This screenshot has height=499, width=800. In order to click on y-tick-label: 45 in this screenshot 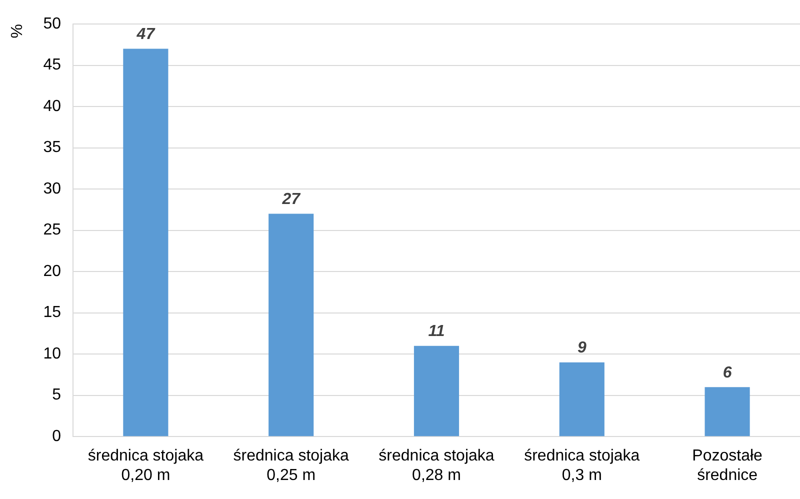, I will do `click(52, 65)`.